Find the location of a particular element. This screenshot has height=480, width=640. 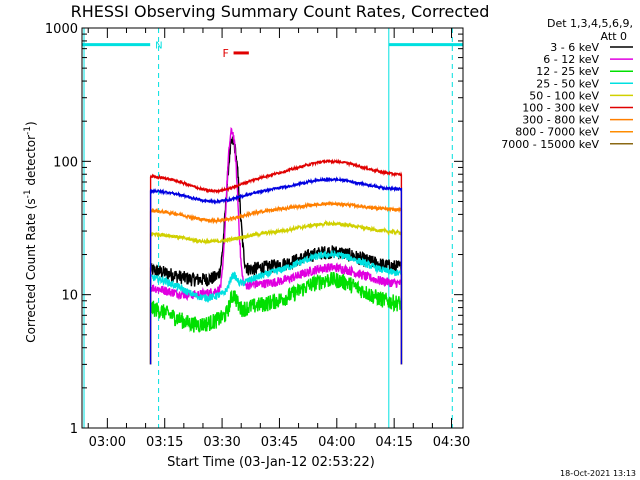

flare-label: F is located at coordinates (226, 53).